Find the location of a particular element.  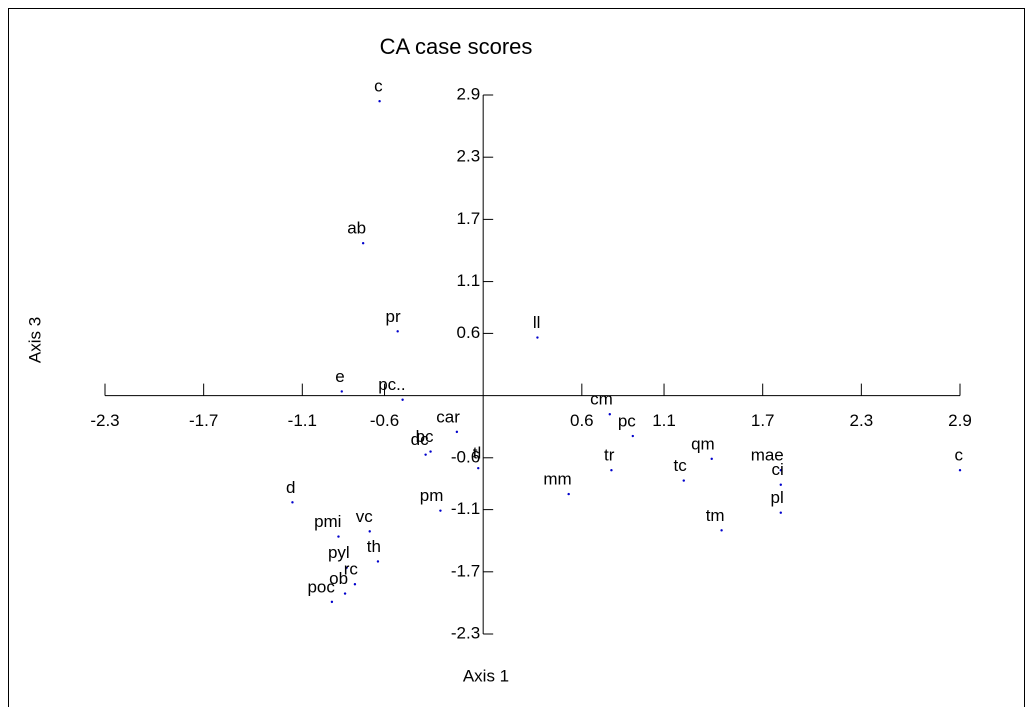

y-tick-label: 2.3 is located at coordinates (469, 156).